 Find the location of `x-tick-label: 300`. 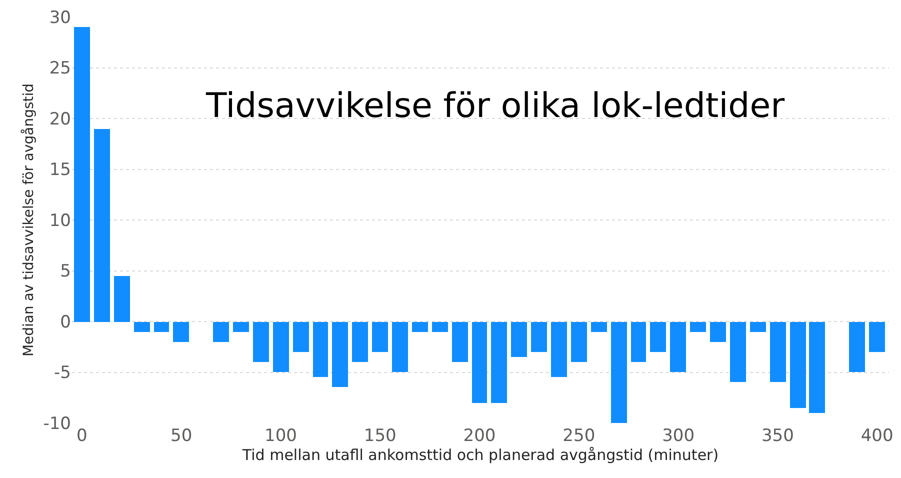

x-tick-label: 300 is located at coordinates (678, 436).